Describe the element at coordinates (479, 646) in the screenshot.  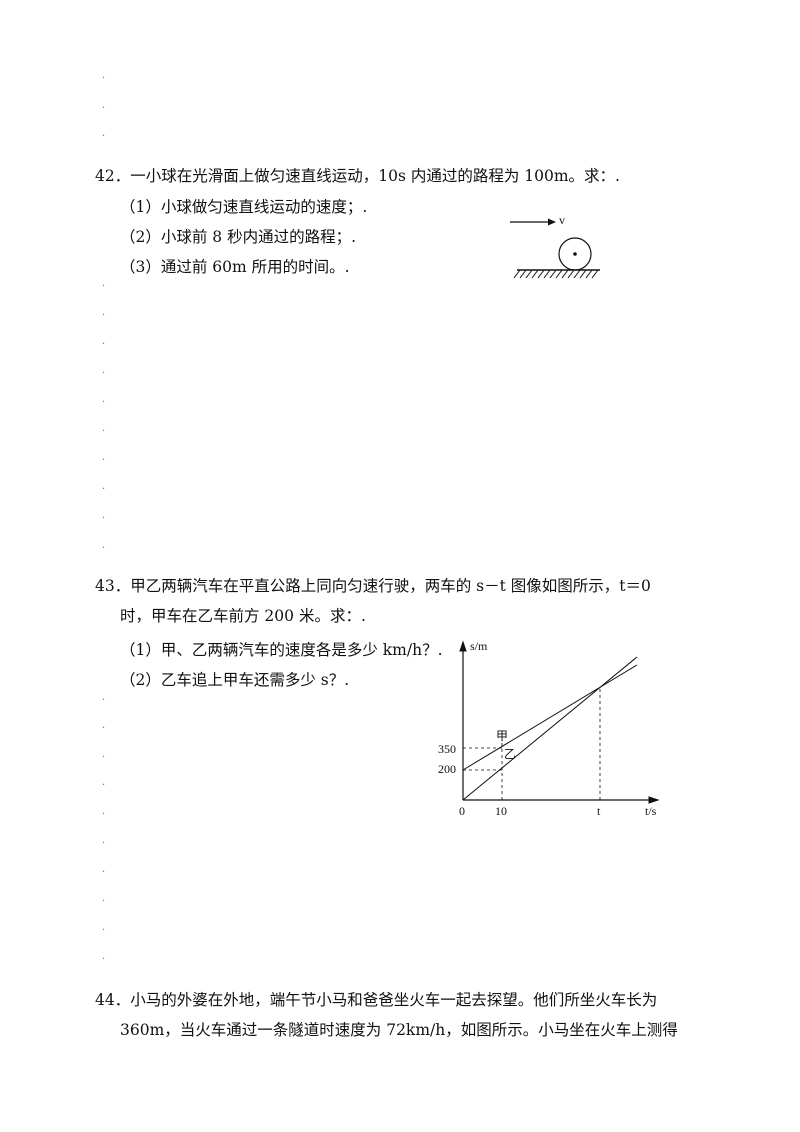
I see `axis-label: s/m` at that location.